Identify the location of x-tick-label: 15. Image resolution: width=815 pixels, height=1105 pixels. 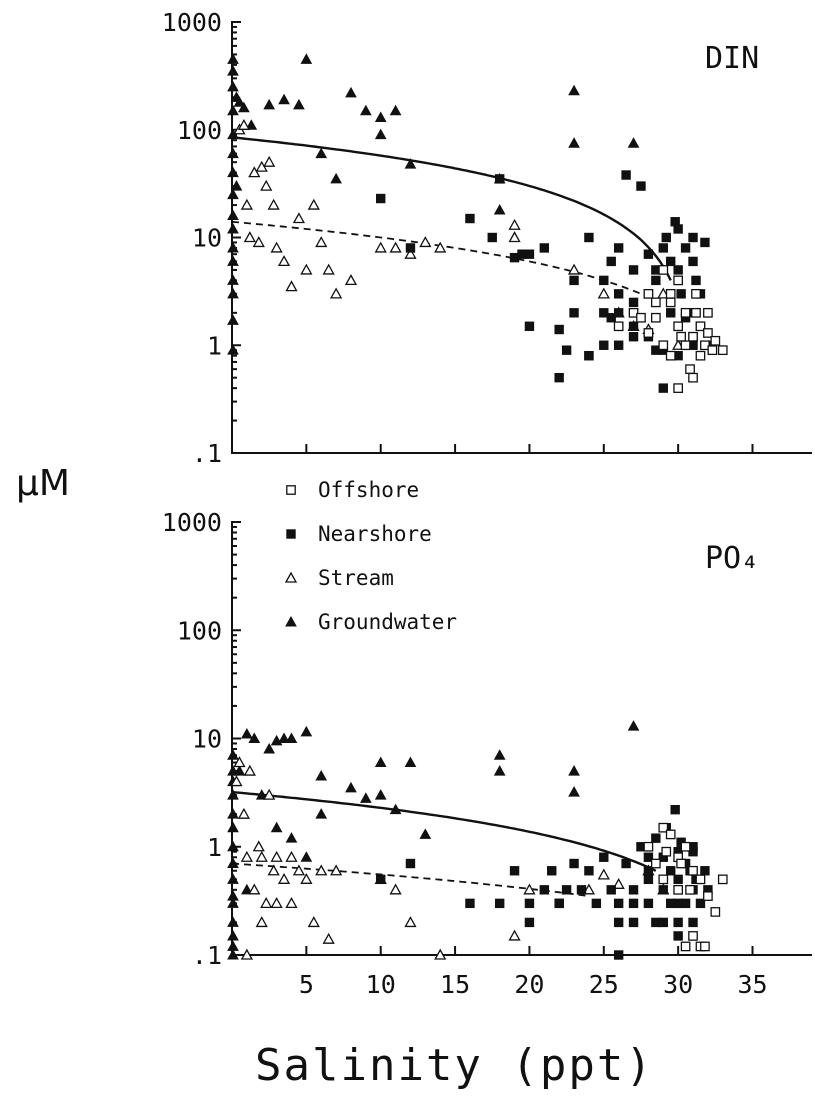
(455, 984).